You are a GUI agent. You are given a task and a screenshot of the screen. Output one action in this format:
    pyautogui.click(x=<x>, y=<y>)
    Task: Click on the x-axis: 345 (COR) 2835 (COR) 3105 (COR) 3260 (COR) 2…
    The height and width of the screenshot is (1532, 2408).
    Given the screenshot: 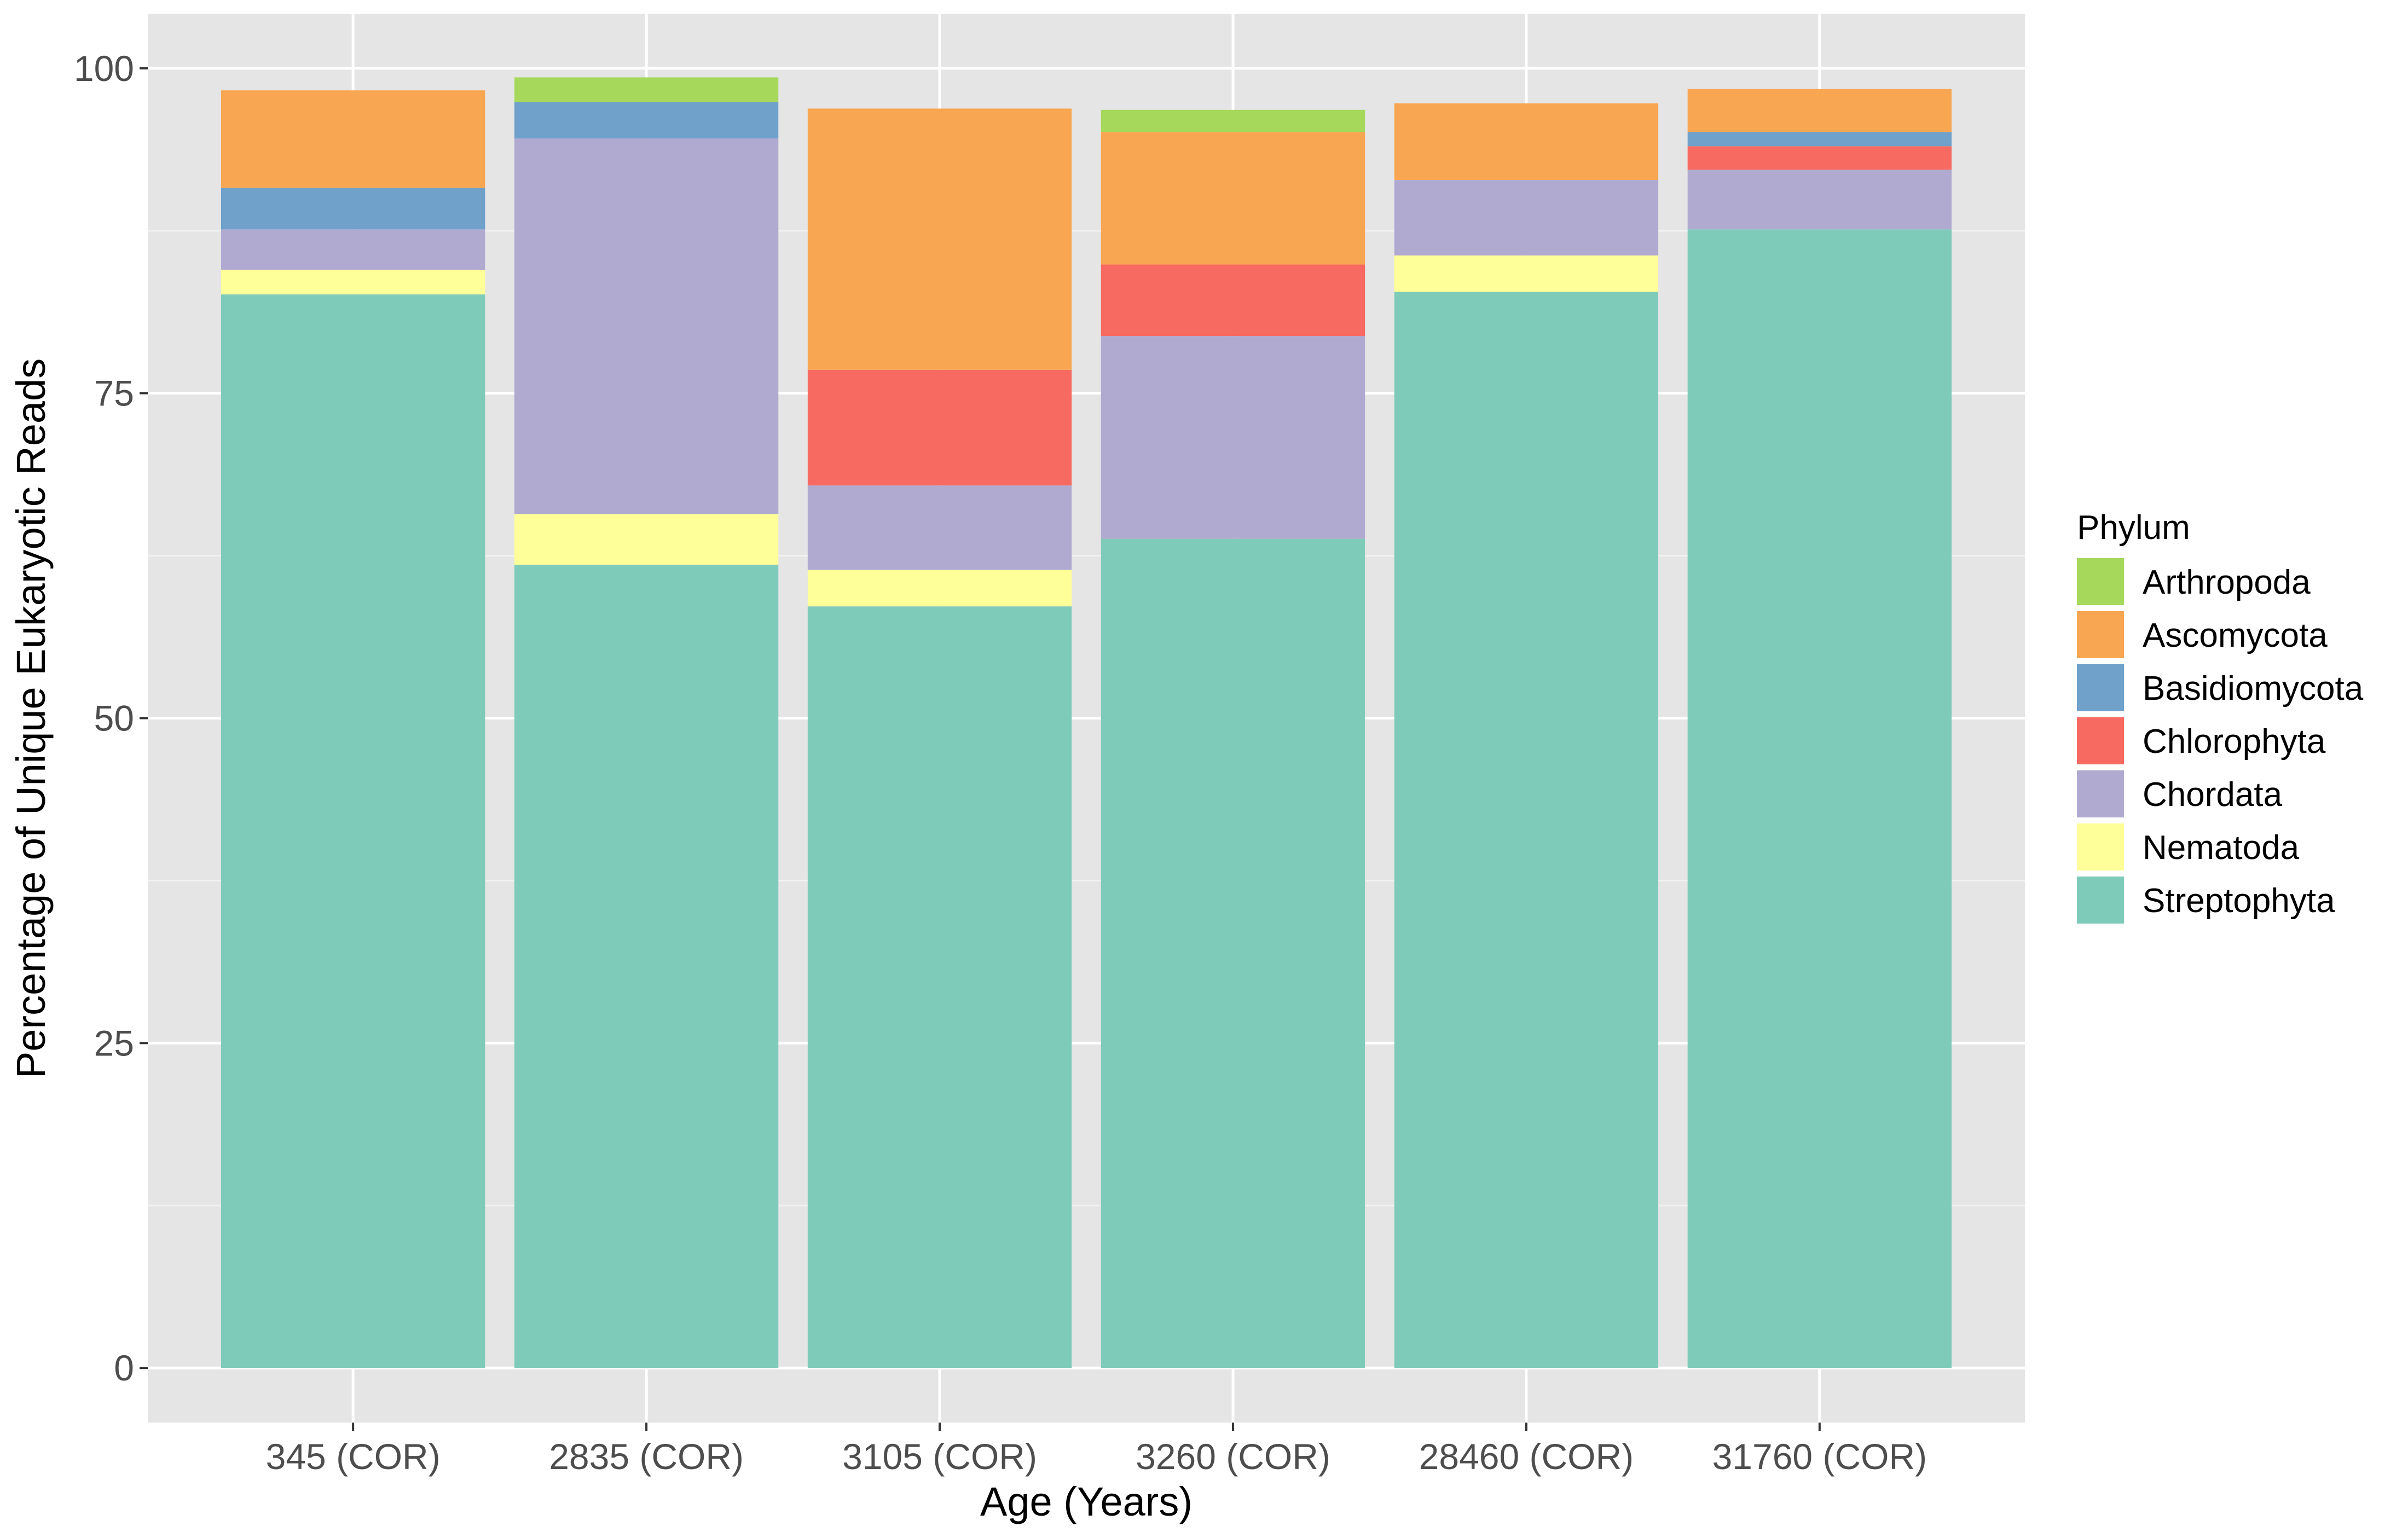 What is the action you would take?
    pyautogui.click(x=1096, y=1450)
    